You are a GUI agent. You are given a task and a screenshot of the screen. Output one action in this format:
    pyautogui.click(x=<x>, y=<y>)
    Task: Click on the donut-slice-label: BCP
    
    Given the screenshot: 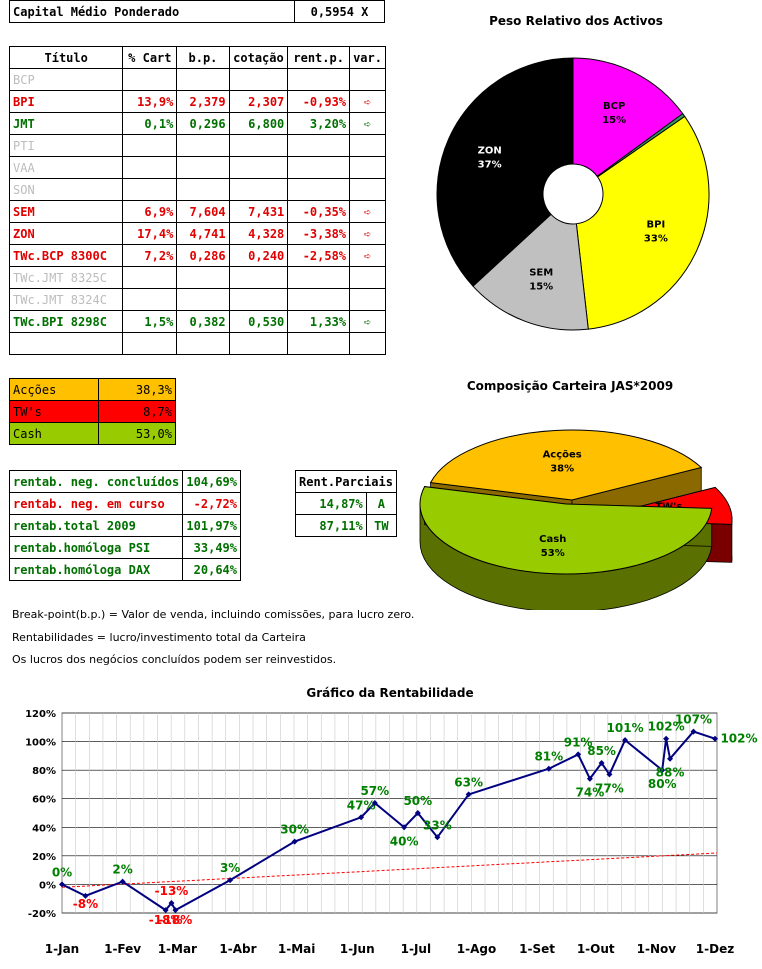 What is the action you would take?
    pyautogui.click(x=614, y=106)
    